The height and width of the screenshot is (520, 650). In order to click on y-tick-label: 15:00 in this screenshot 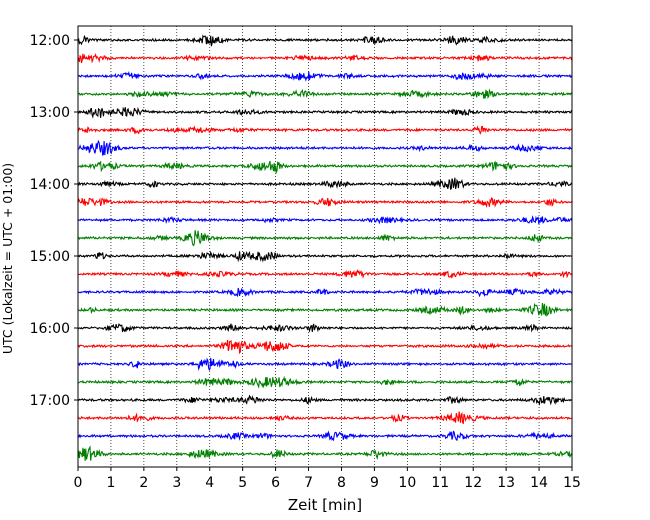, I will do `click(50, 257)`.